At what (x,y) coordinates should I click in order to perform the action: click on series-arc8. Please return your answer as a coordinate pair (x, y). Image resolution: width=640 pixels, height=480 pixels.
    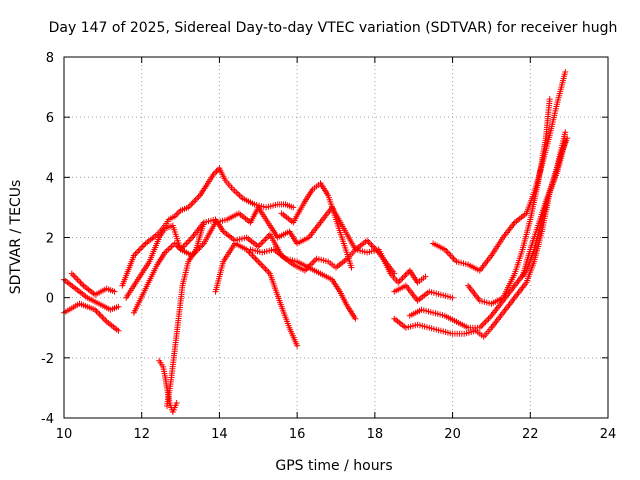
    Looking at the image, I should click on (185, 314).